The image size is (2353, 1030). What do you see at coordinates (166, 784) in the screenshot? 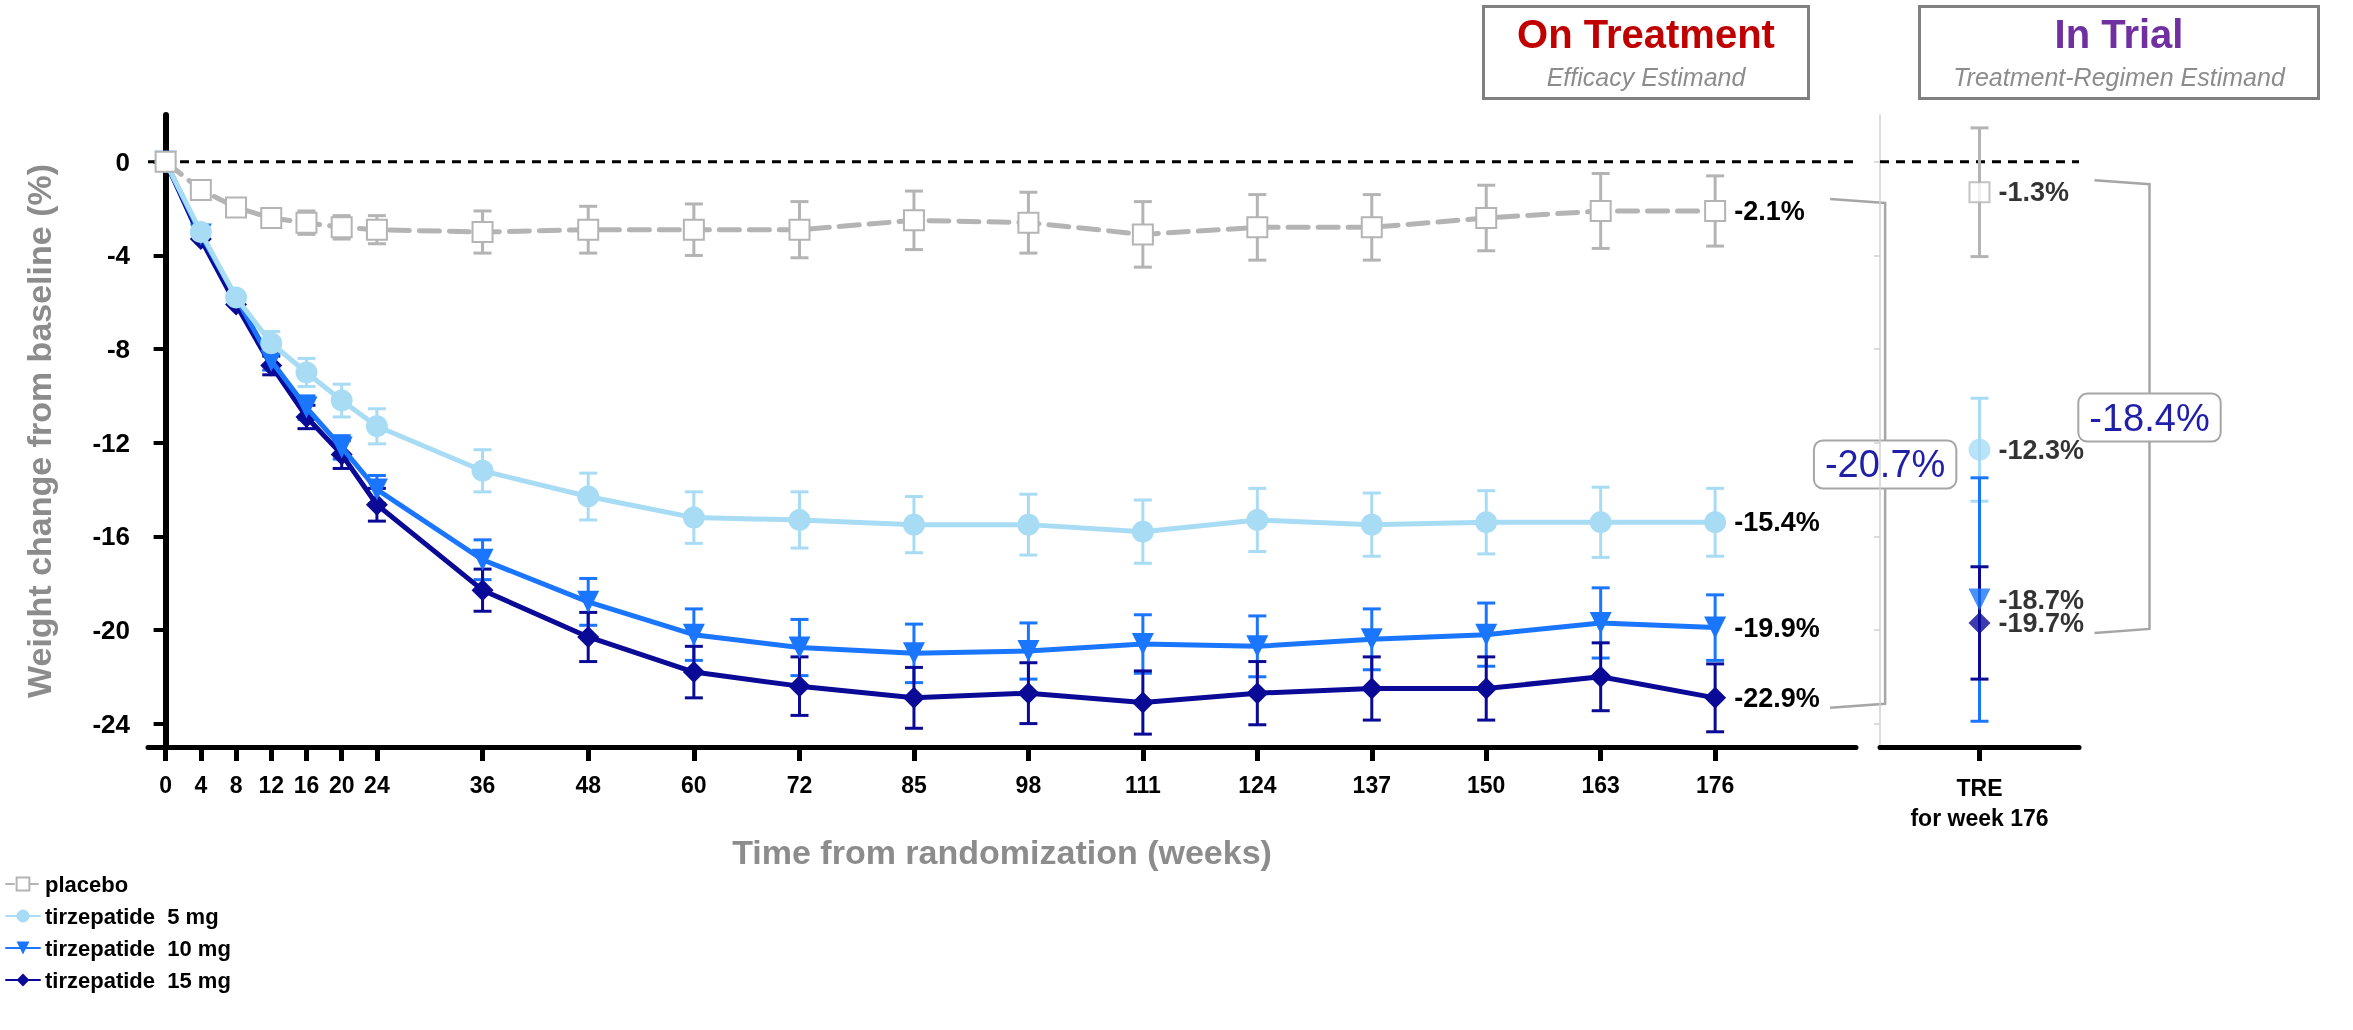
I see `x-tick-label: 0` at bounding box center [166, 784].